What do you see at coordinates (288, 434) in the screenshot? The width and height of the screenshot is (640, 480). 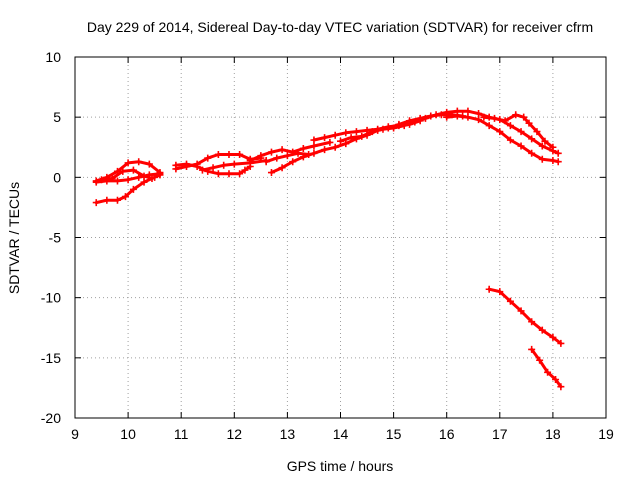 I see `x-tick-label: 13` at bounding box center [288, 434].